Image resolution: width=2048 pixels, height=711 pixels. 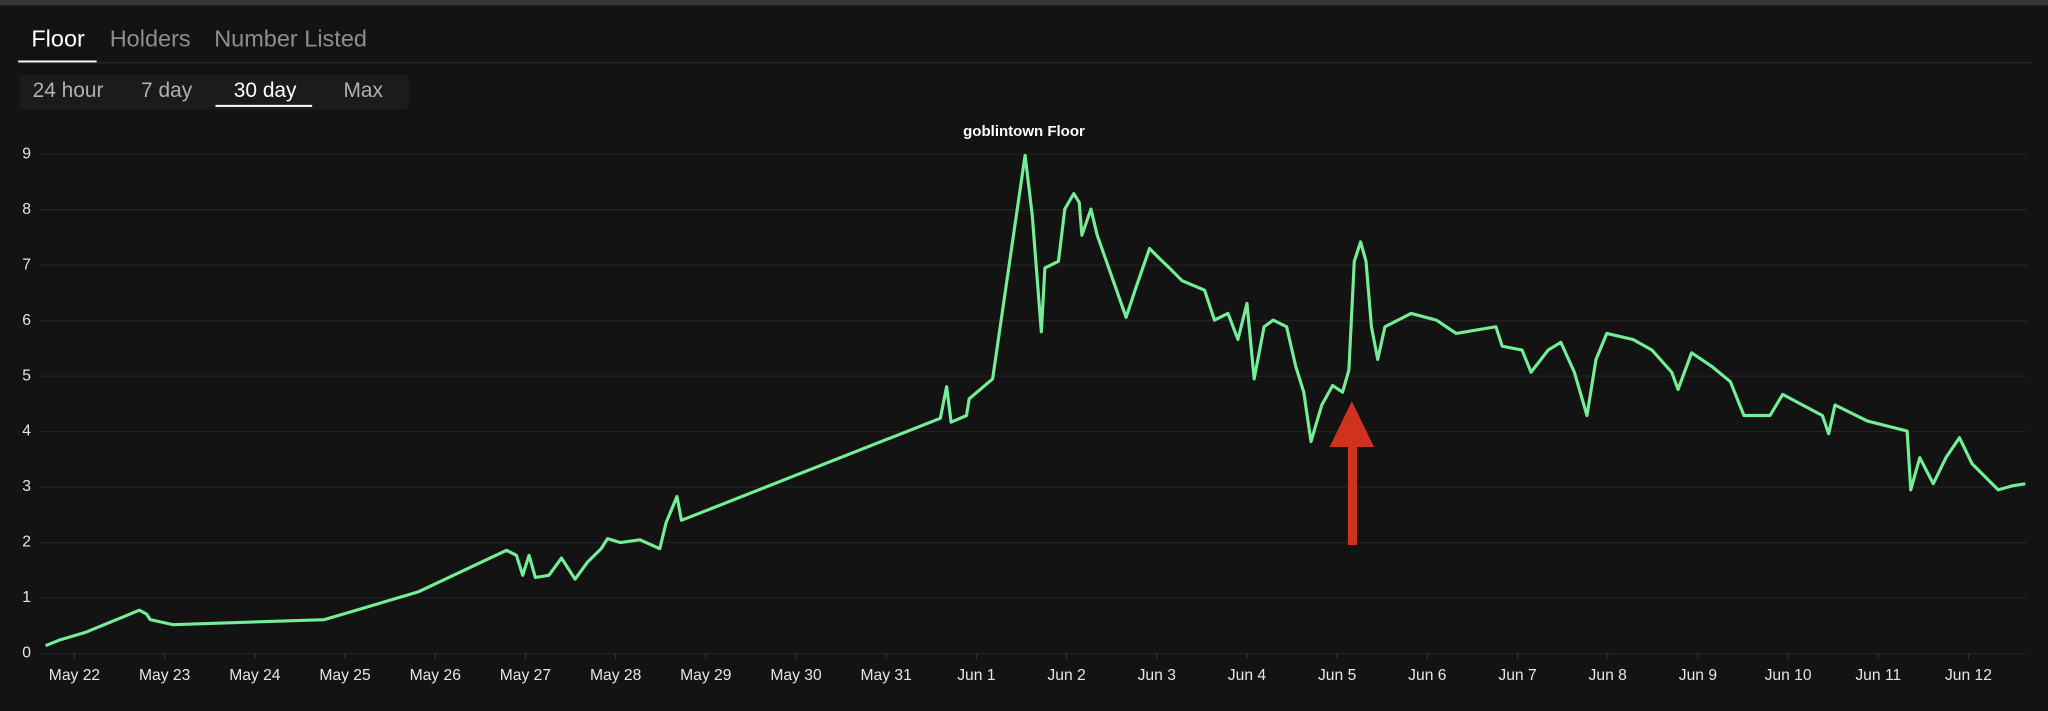 I want to click on x-tick-label: May 23, so click(x=165, y=675).